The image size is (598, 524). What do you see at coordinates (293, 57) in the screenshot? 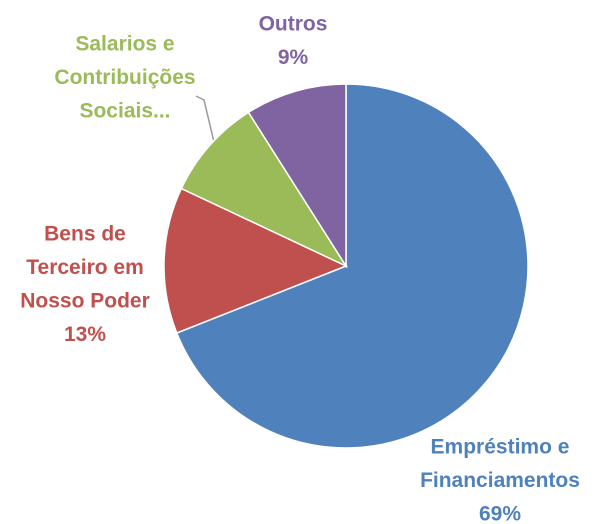
I see `value-label: 9%` at bounding box center [293, 57].